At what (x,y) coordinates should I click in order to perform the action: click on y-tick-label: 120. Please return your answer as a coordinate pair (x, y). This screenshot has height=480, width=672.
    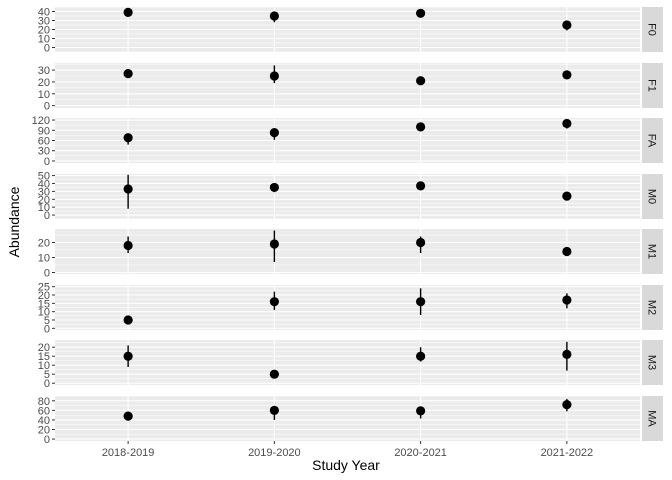
    Looking at the image, I should click on (41, 121).